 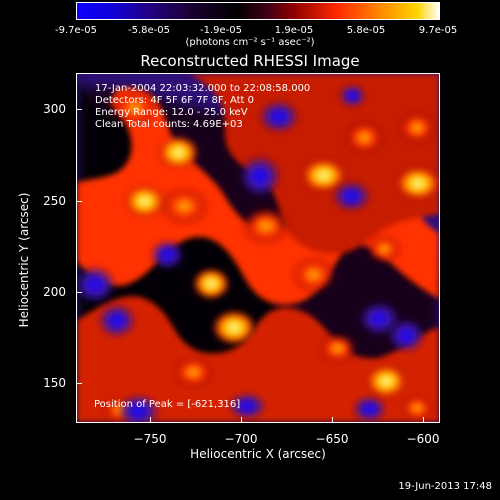 I want to click on energy-range-label: Energy Range: 12.0 - 25.0 keV, so click(x=171, y=112).